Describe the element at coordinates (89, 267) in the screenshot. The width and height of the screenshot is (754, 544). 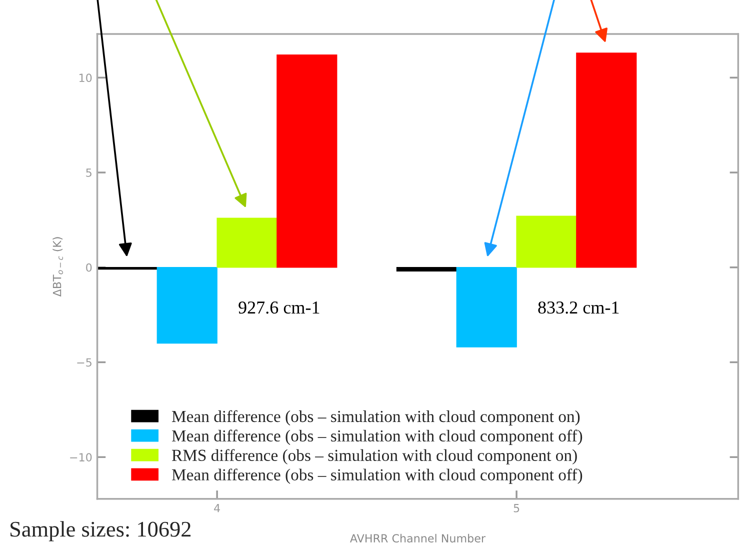
I see `y-tick-label: 0` at that location.